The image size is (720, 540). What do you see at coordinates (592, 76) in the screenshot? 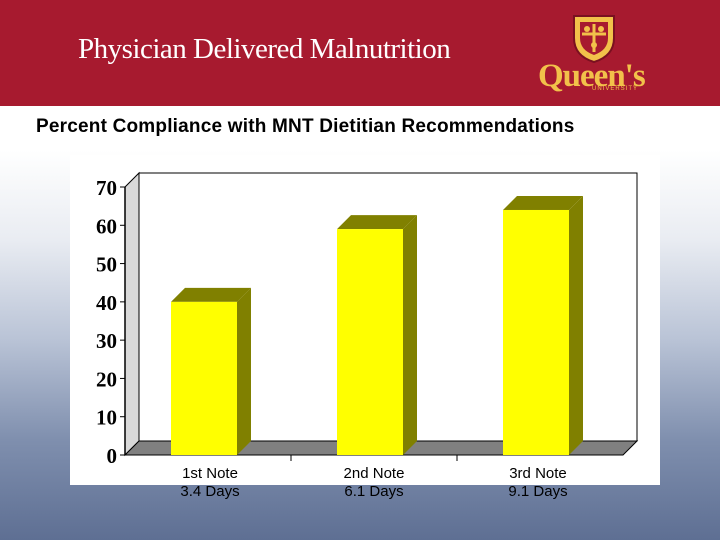
I see `university-logo-text: Queen's` at bounding box center [592, 76].